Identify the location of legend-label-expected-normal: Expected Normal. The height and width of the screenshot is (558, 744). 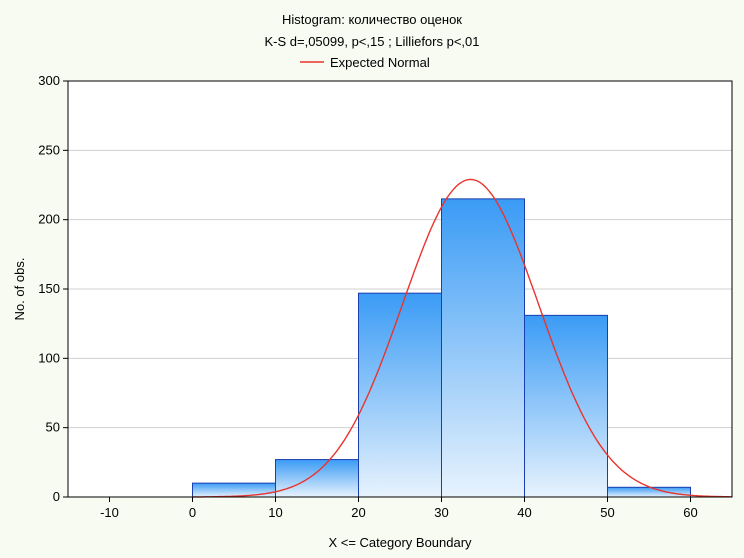
(380, 62).